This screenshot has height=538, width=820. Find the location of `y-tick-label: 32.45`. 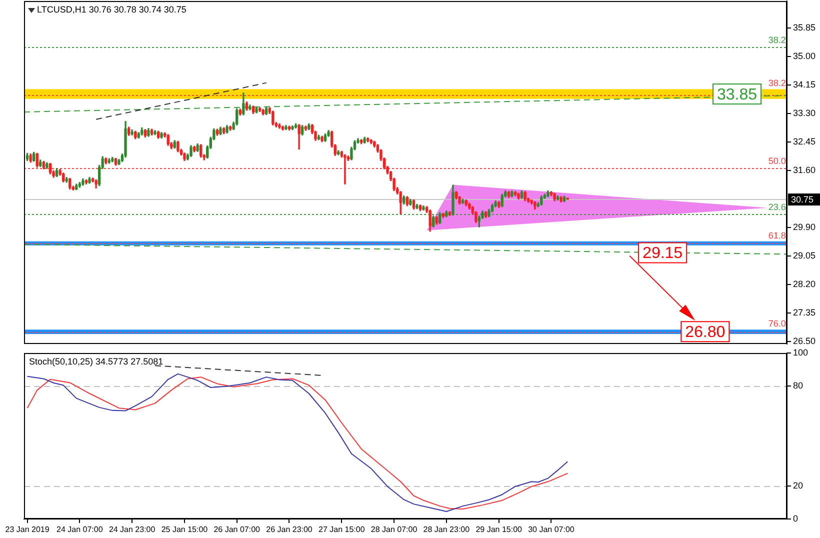

y-tick-label: 32.45 is located at coordinates (804, 141).